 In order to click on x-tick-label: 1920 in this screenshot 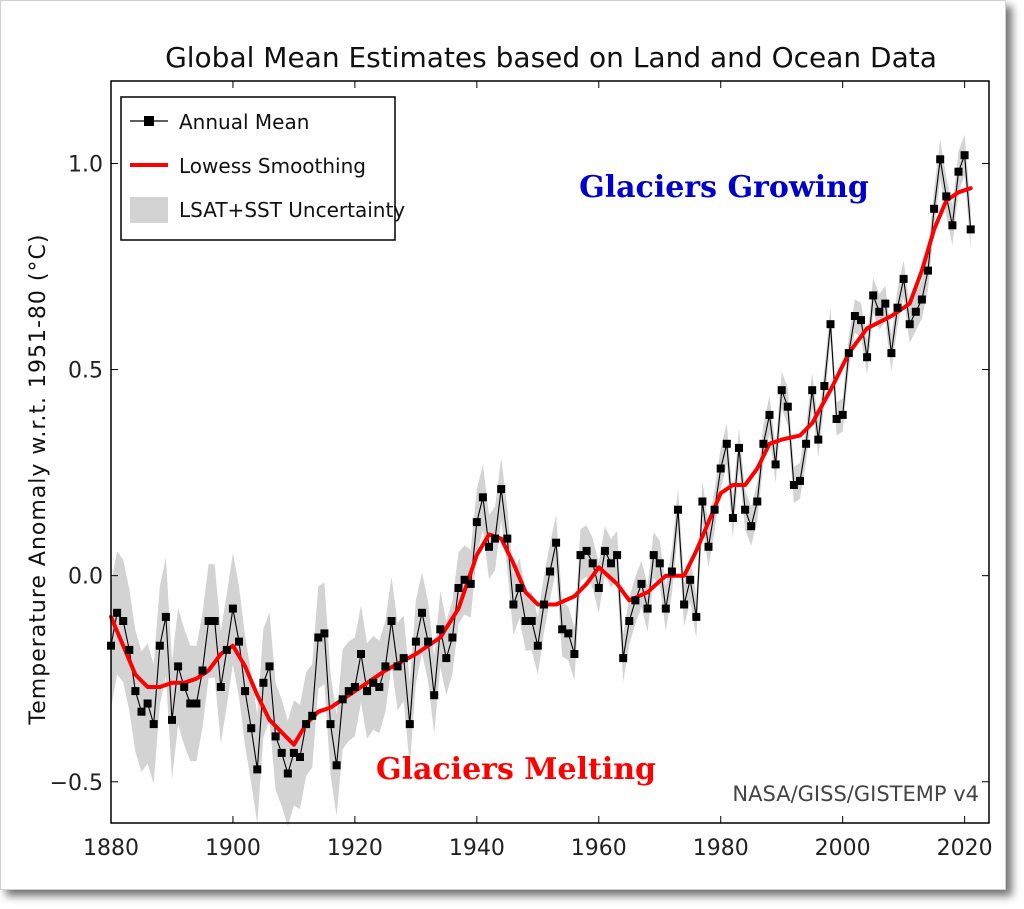, I will do `click(355, 848)`.